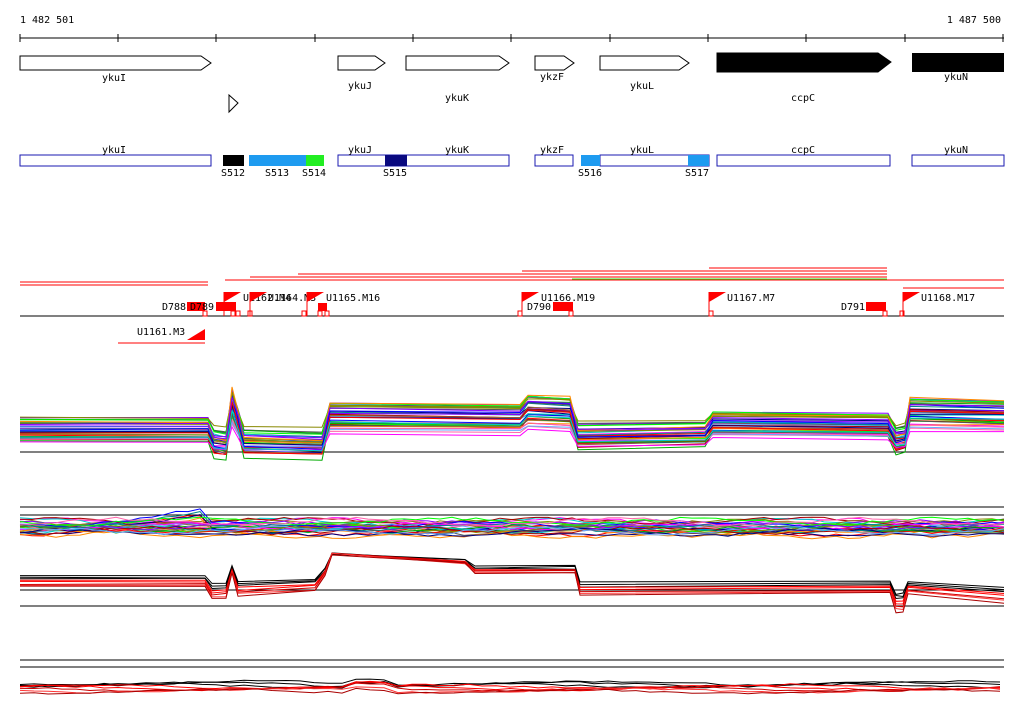 The height and width of the screenshot is (714, 1024). I want to click on feature-label: ykuI, so click(114, 150).